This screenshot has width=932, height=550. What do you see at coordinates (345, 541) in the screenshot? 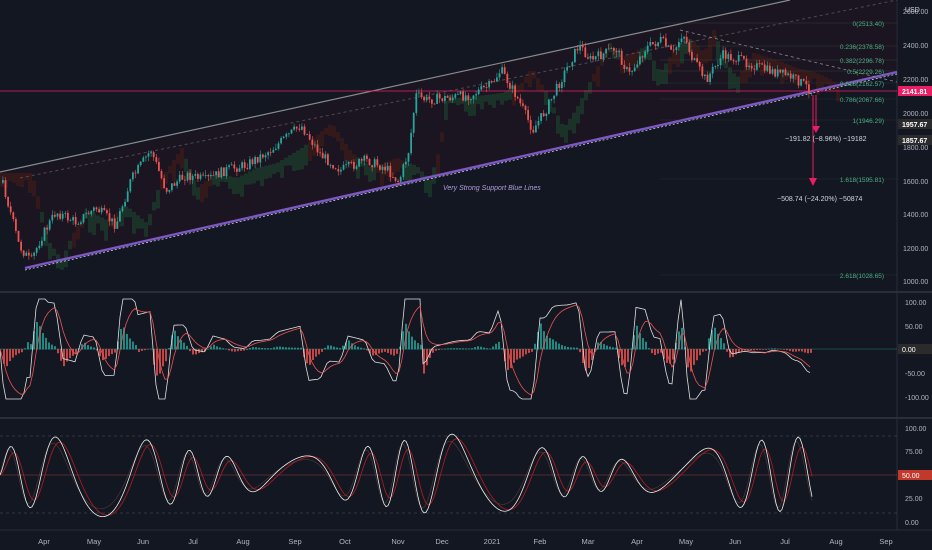
I see `time-tick: Oct` at bounding box center [345, 541].